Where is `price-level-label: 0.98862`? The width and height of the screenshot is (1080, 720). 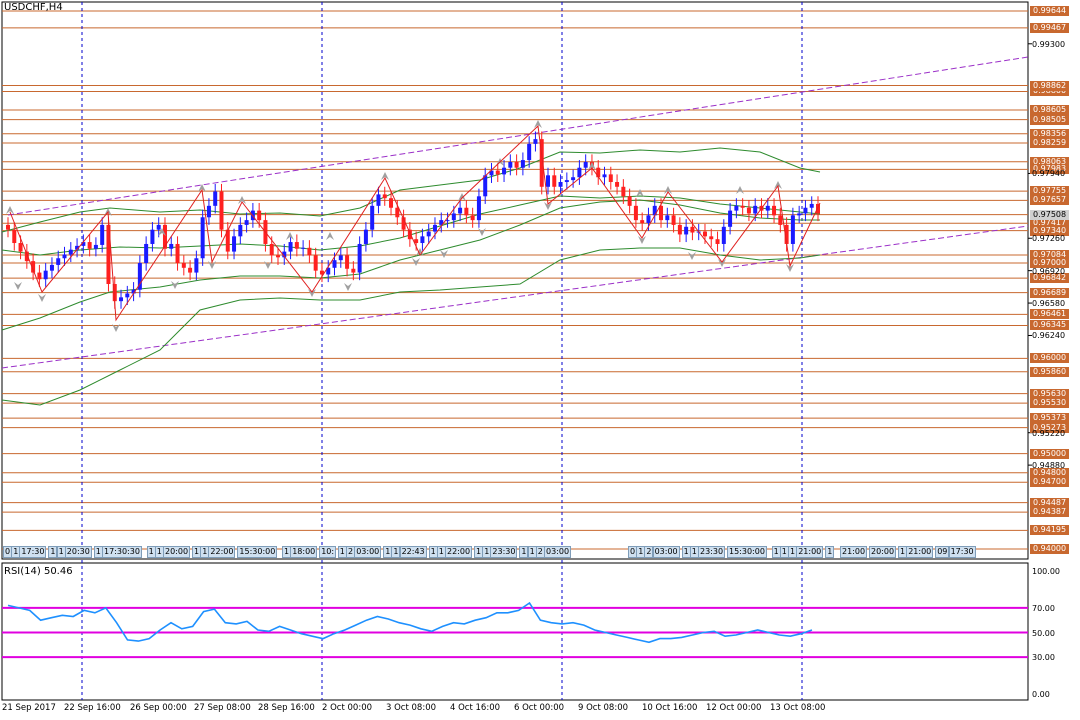
price-level-label: 0.98862 is located at coordinates (1050, 85).